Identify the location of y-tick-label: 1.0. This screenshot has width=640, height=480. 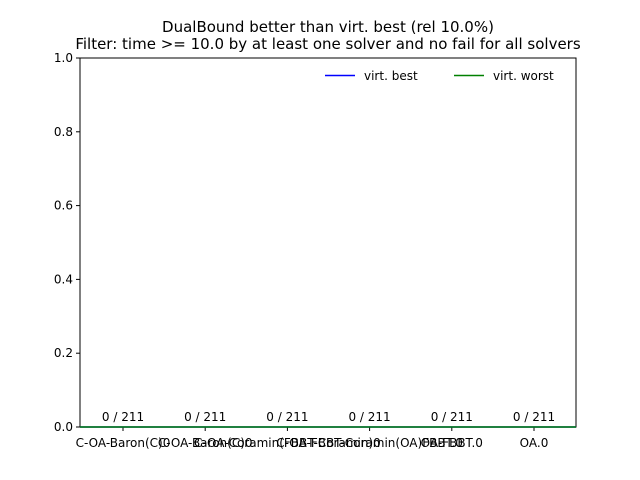
(63, 58).